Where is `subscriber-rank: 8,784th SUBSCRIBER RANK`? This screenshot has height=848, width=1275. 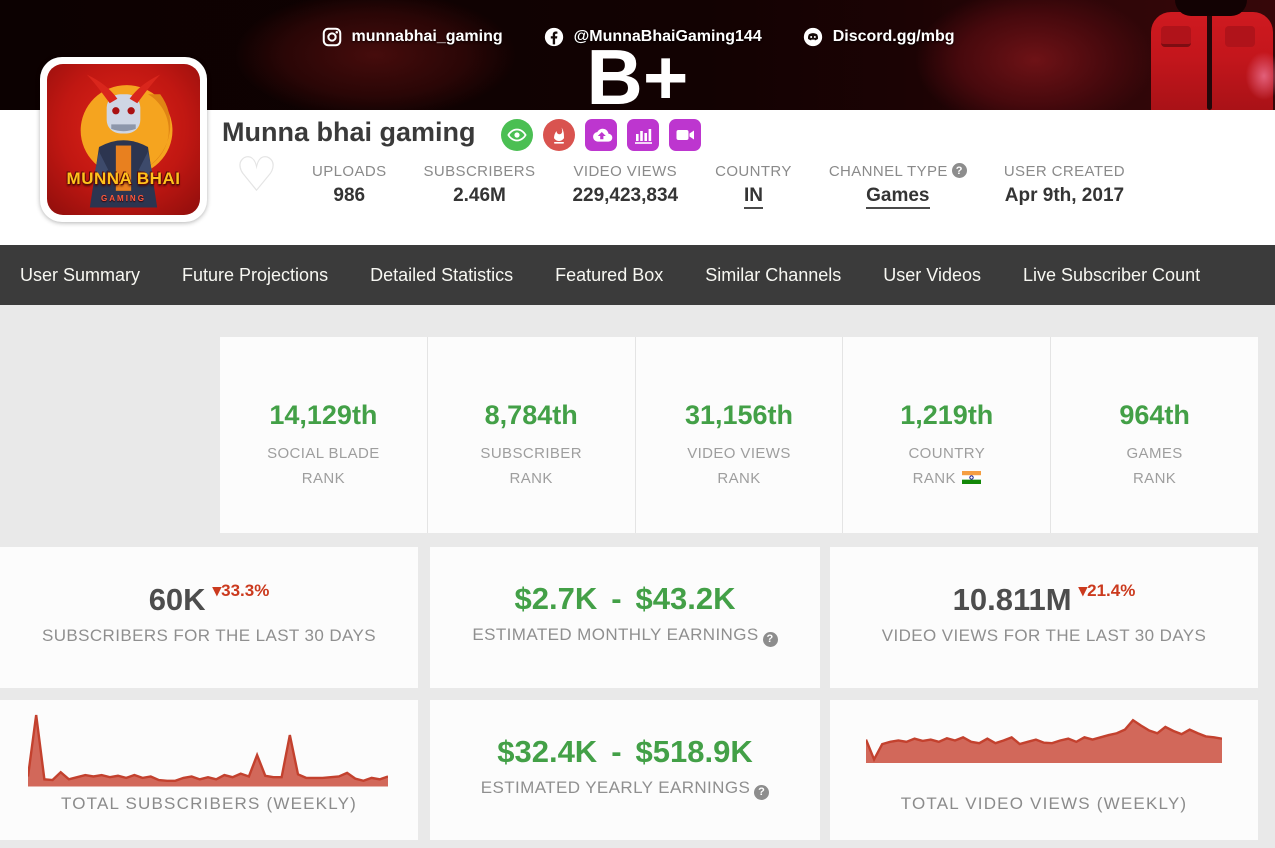
subscriber-rank: 8,784th SUBSCRIBER RANK is located at coordinates (532, 435).